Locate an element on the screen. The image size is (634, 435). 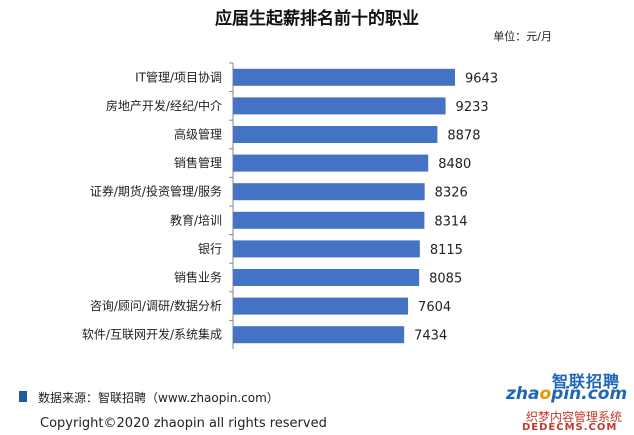
watermark-line2: DEDECMS.COM is located at coordinates (570, 427).